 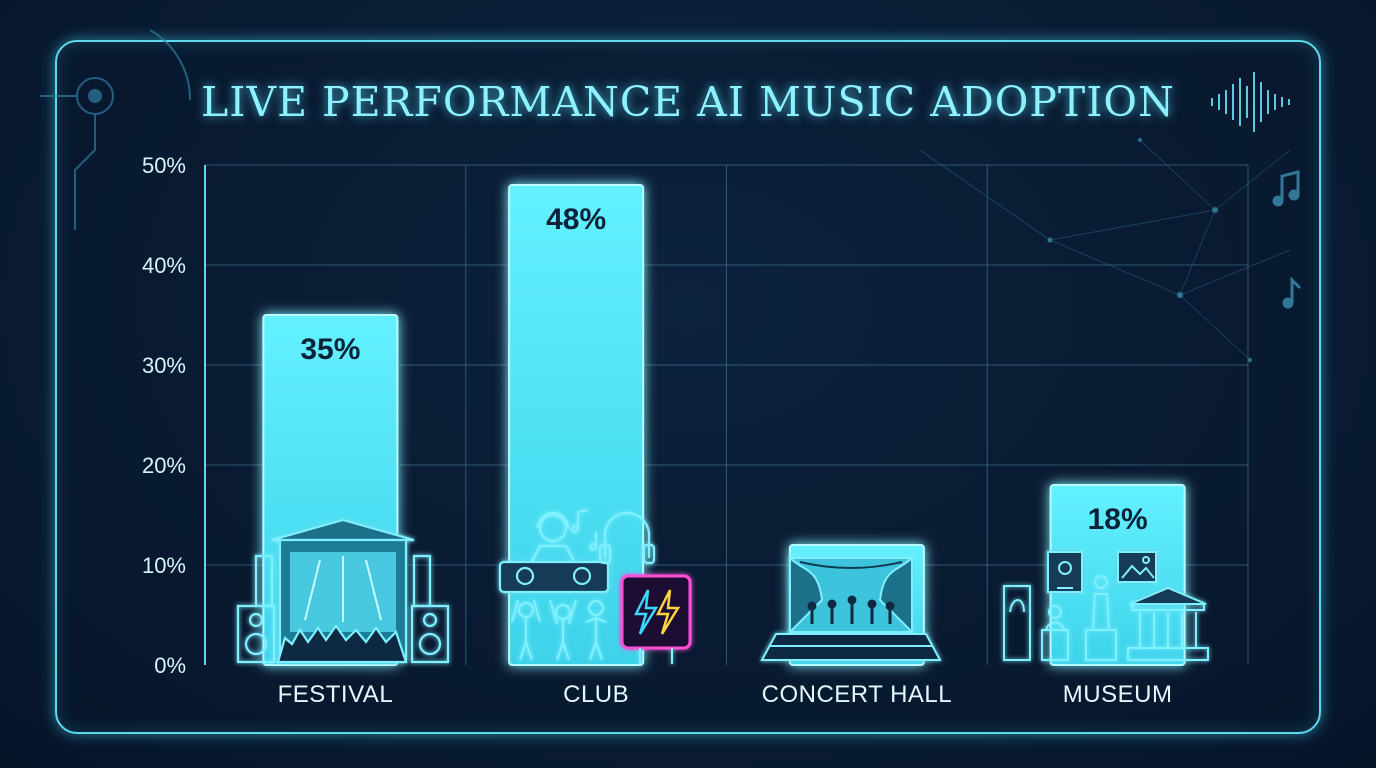 I want to click on y-tick-label: 50%, so click(x=164, y=165).